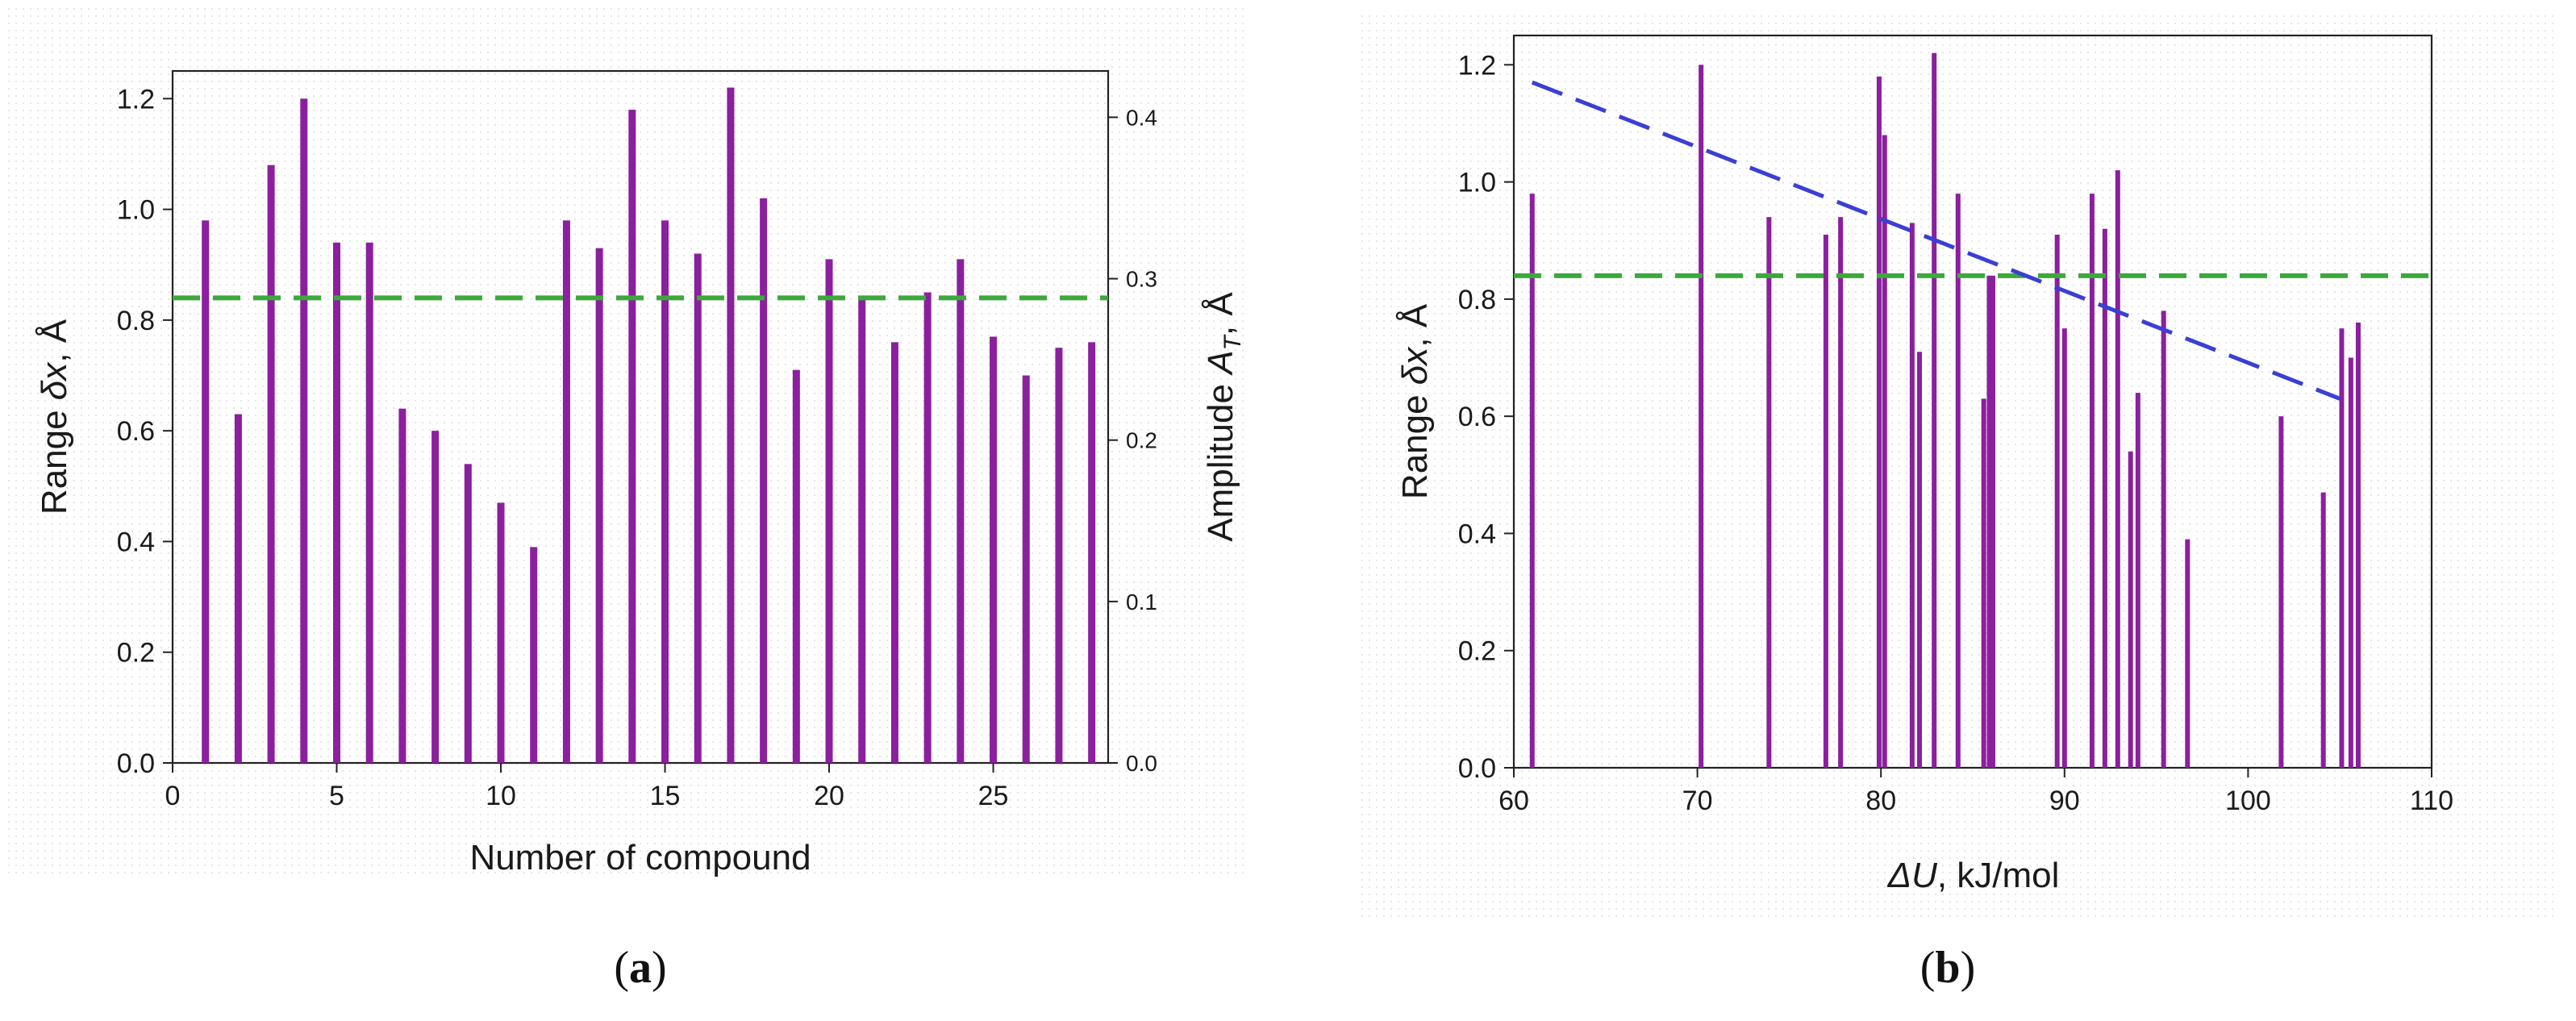 Image resolution: width=2576 pixels, height=1021 pixels. What do you see at coordinates (1141, 117) in the screenshot?
I see `chart-a-y2-tick-label: 0.4` at bounding box center [1141, 117].